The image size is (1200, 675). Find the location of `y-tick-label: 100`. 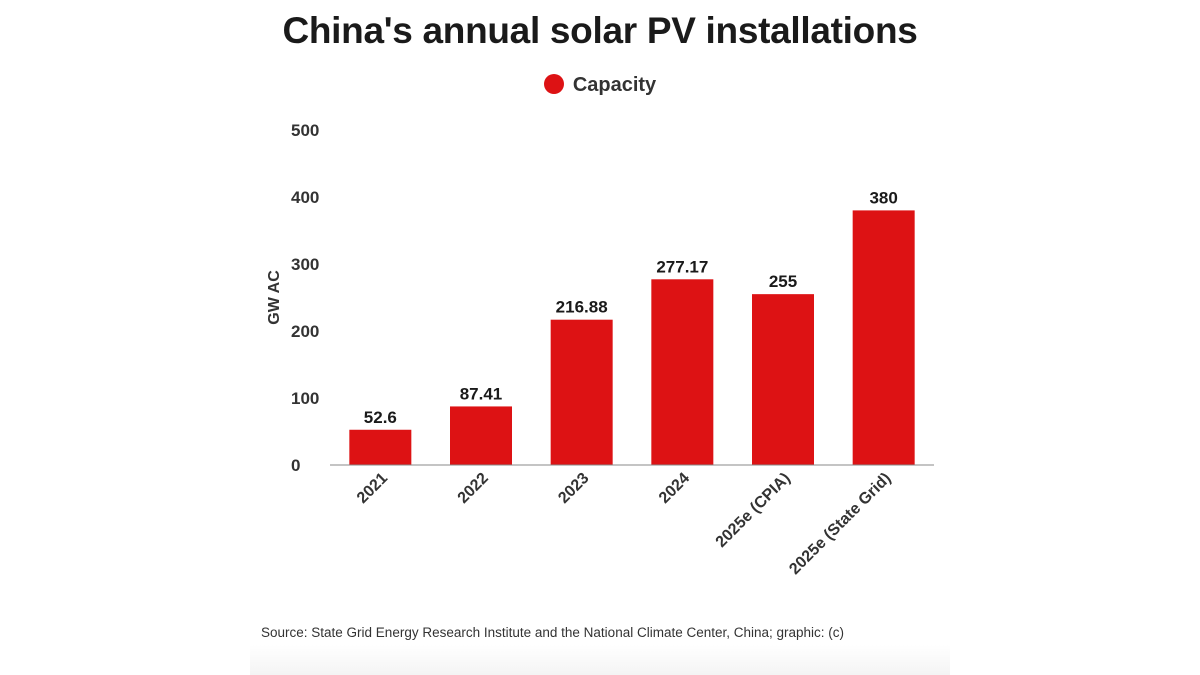

y-tick-label: 100 is located at coordinates (305, 398).